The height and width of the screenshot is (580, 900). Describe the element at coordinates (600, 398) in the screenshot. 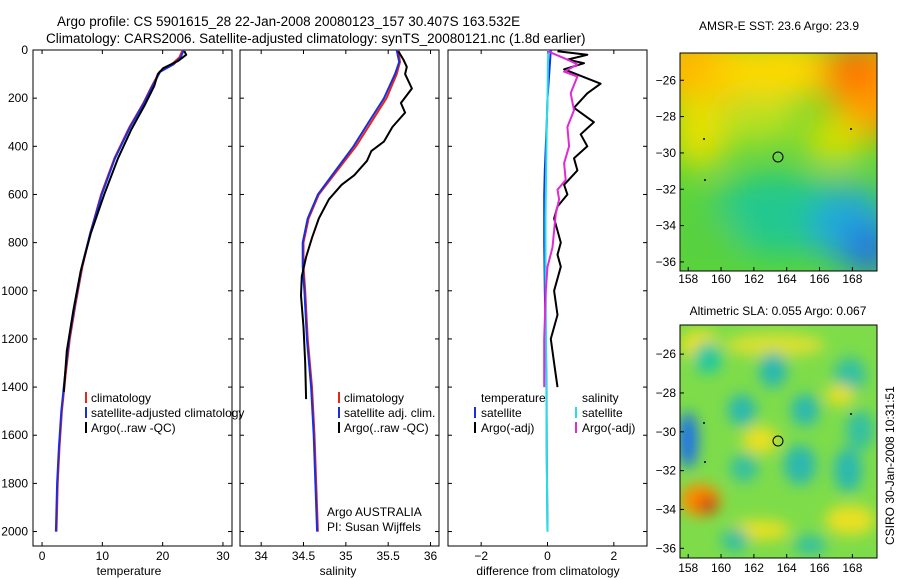

I see `legend-title-salinity: salinity` at that location.